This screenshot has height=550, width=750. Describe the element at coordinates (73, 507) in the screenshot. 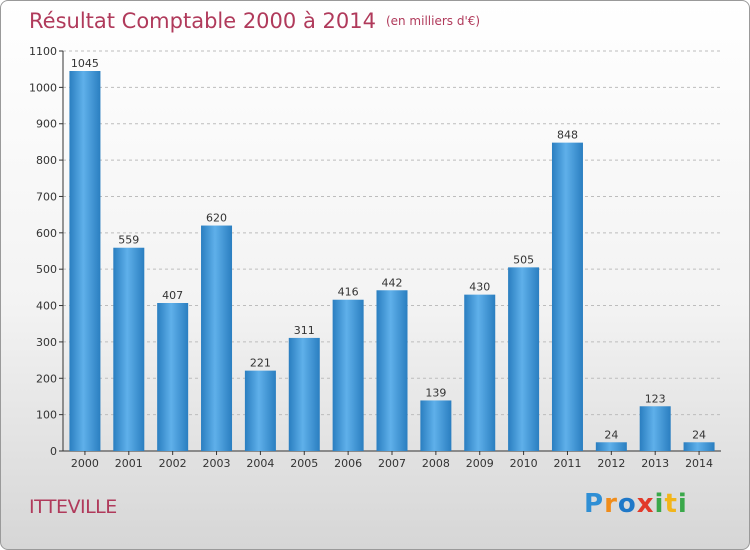

I see `commune-name: ITTEVILLE` at that location.